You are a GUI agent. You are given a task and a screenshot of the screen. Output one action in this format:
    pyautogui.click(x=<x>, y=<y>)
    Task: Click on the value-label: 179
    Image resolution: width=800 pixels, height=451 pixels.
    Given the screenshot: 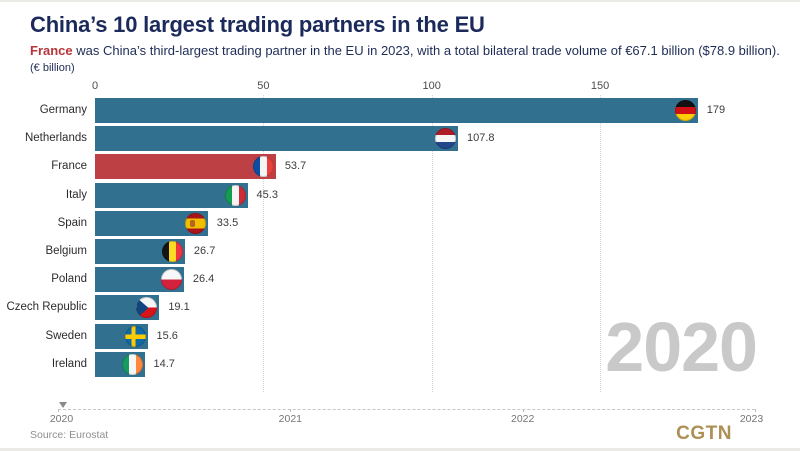 What is the action you would take?
    pyautogui.click(x=716, y=110)
    